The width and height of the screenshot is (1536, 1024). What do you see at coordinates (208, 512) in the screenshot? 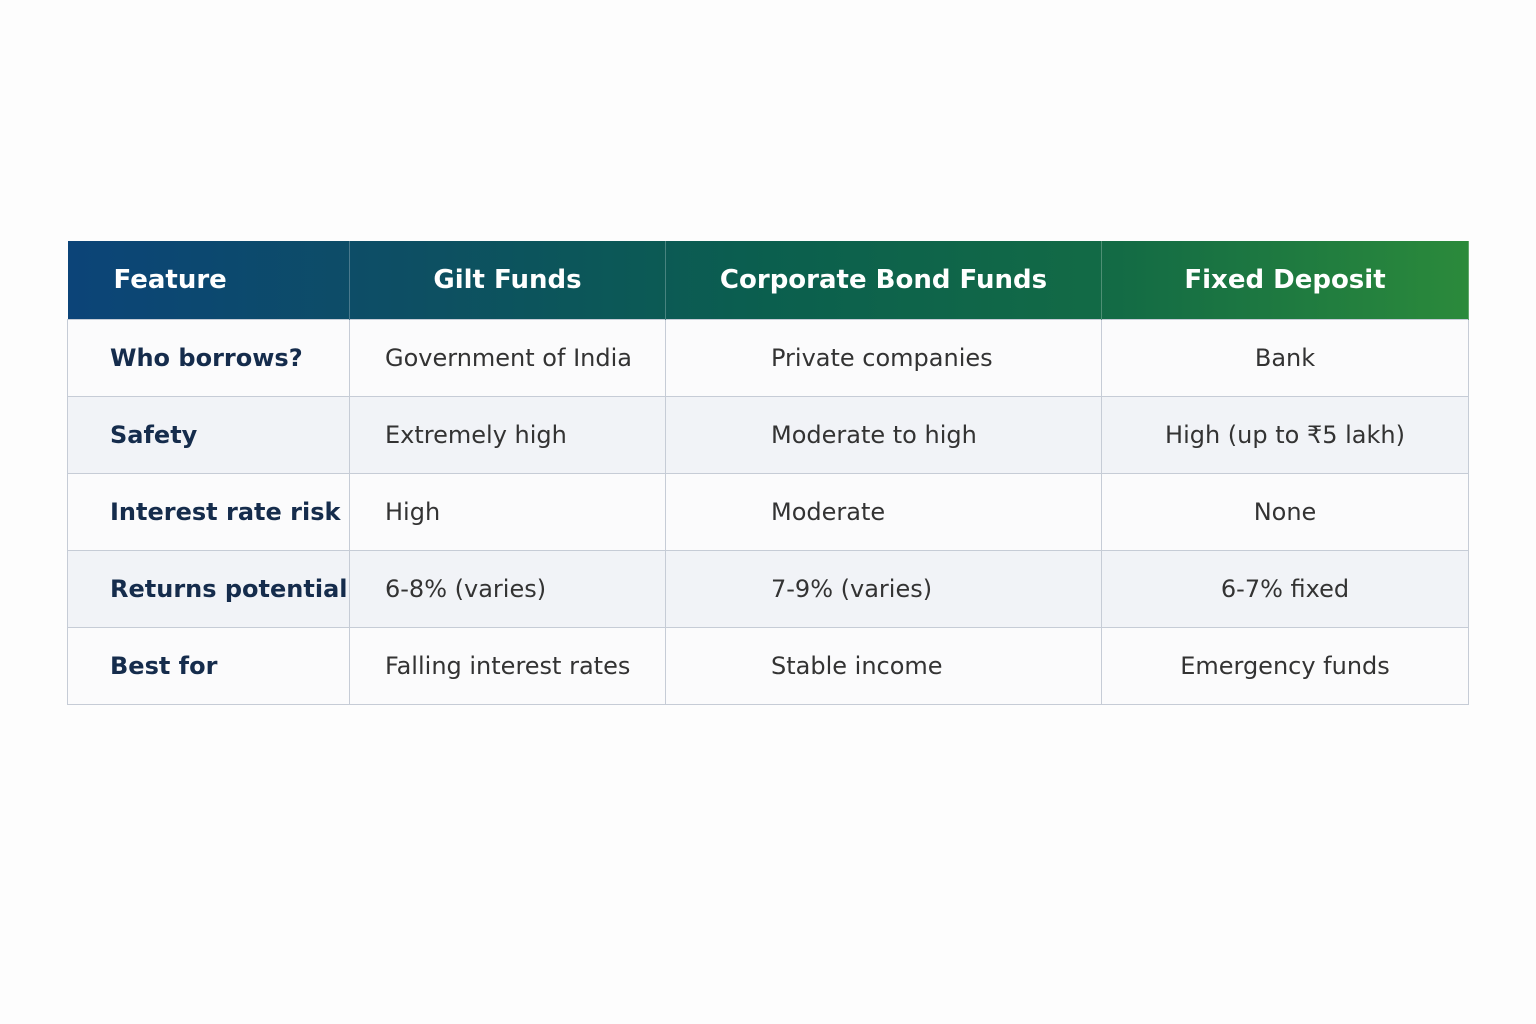
I see `row-label: Interest rate risk` at bounding box center [208, 512].